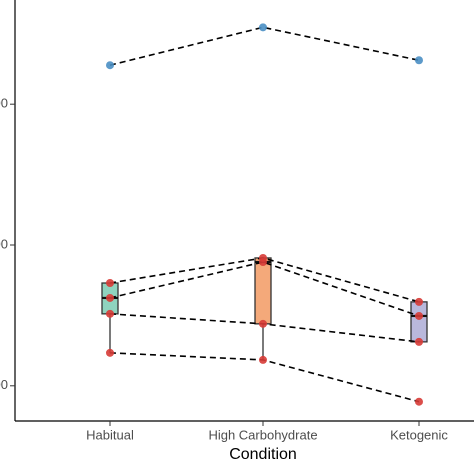 Image resolution: width=474 pixels, height=474 pixels. What do you see at coordinates (4, 243) in the screenshot?
I see `y-tick-label: 2000` at bounding box center [4, 243].